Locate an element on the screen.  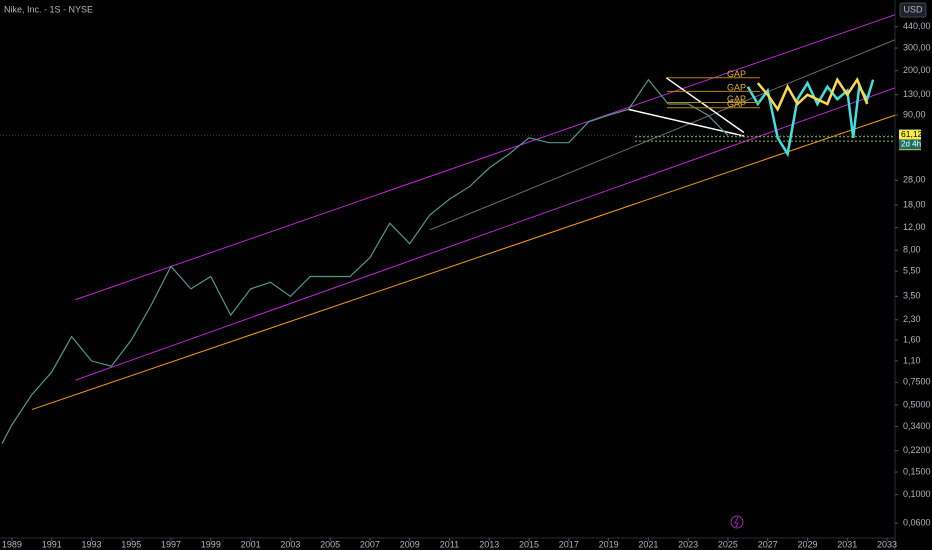
x-tick-label: 2031 is located at coordinates (847, 544).